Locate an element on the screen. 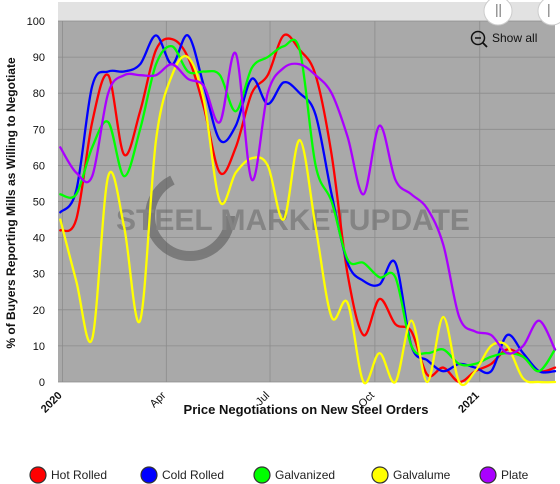  y-tick-label: 50 is located at coordinates (39, 203).